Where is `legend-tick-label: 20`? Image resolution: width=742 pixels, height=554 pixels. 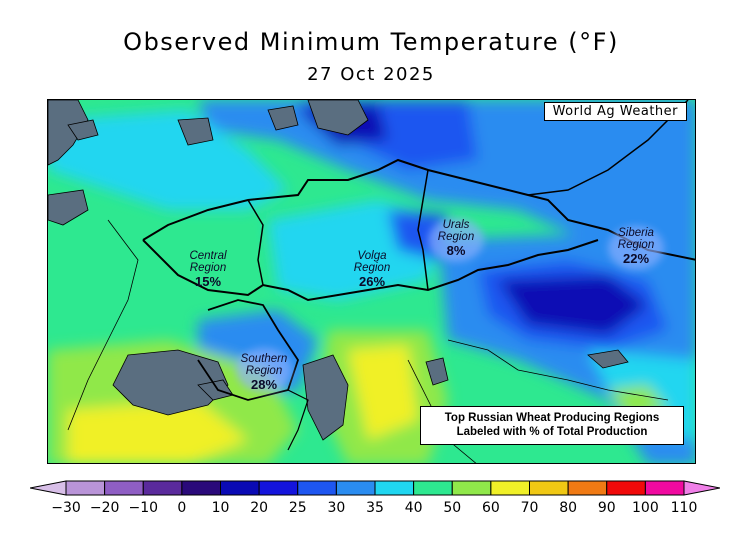 legend-tick-label: 20 is located at coordinates (259, 508).